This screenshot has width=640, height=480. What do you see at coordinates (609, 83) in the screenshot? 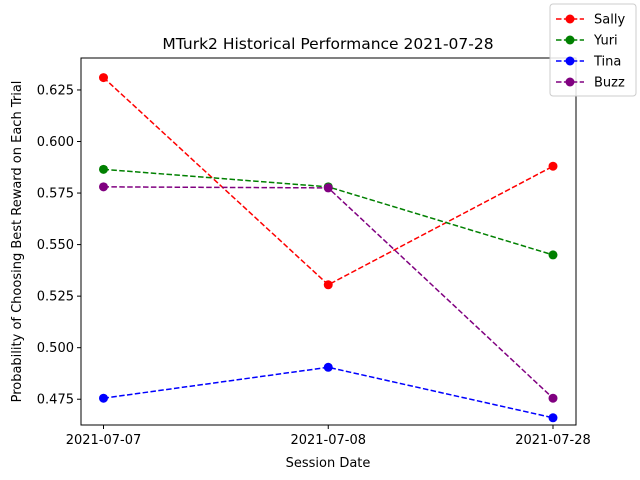
I see `legend-label-buzz: Buzz` at bounding box center [609, 83].